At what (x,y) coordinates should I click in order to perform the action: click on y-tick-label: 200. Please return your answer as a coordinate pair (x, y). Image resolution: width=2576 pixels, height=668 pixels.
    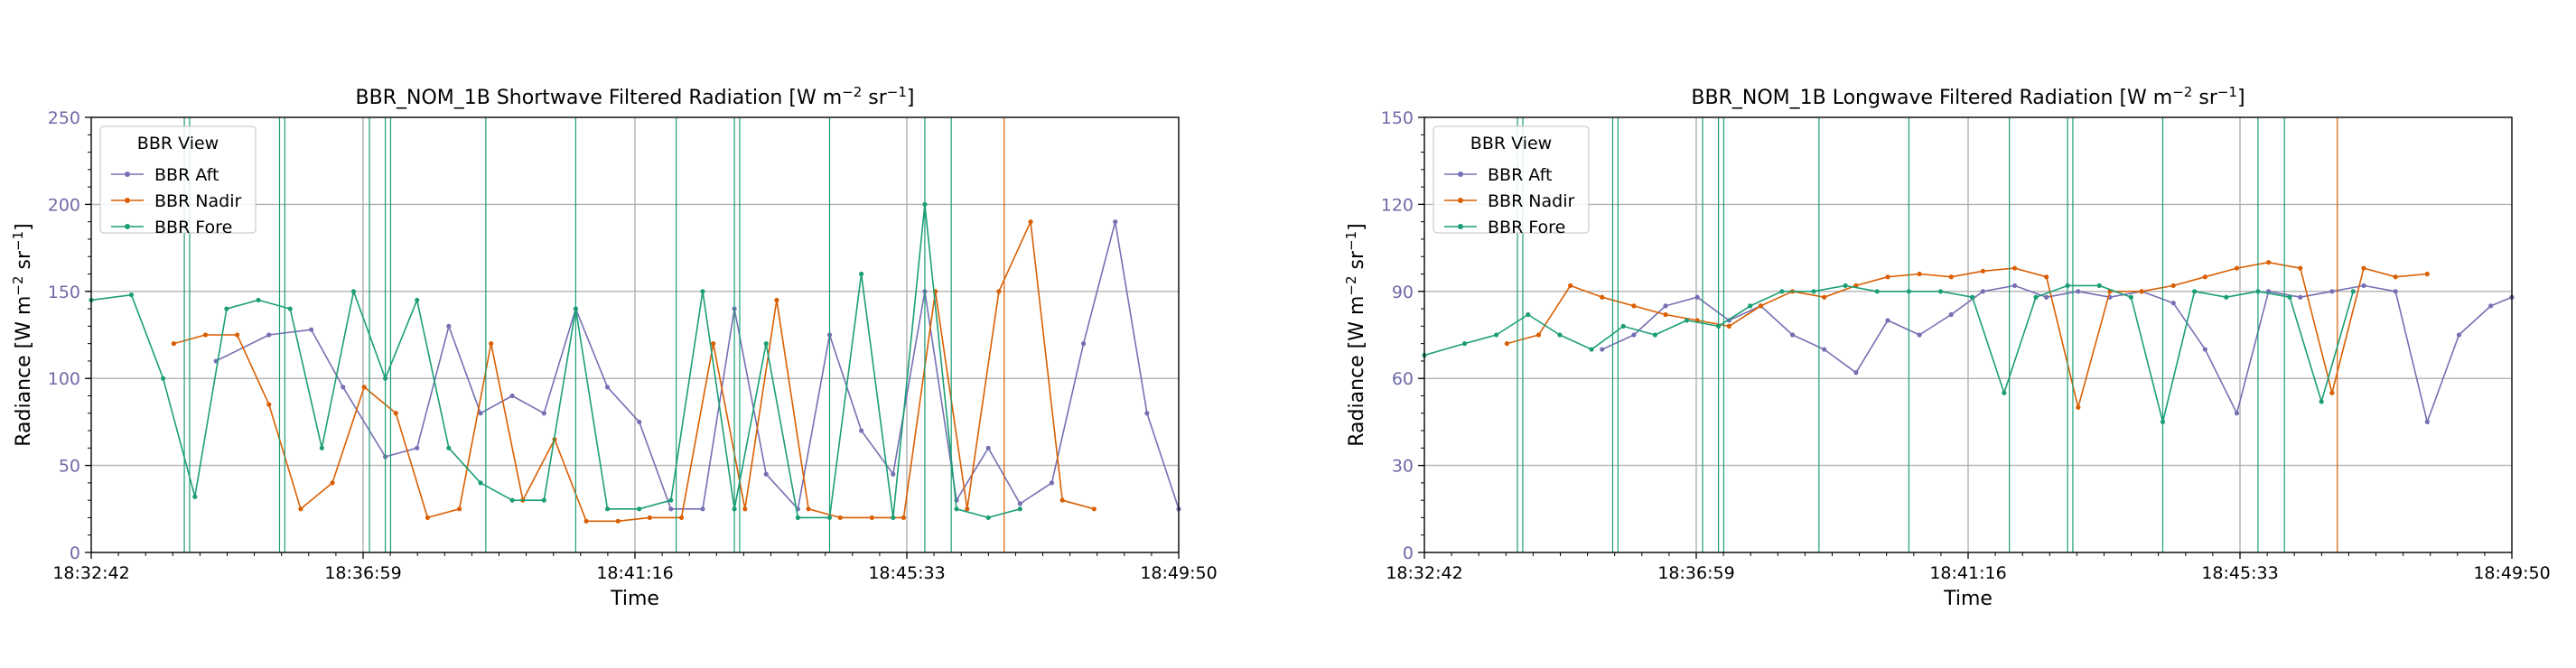
    Looking at the image, I should click on (64, 205).